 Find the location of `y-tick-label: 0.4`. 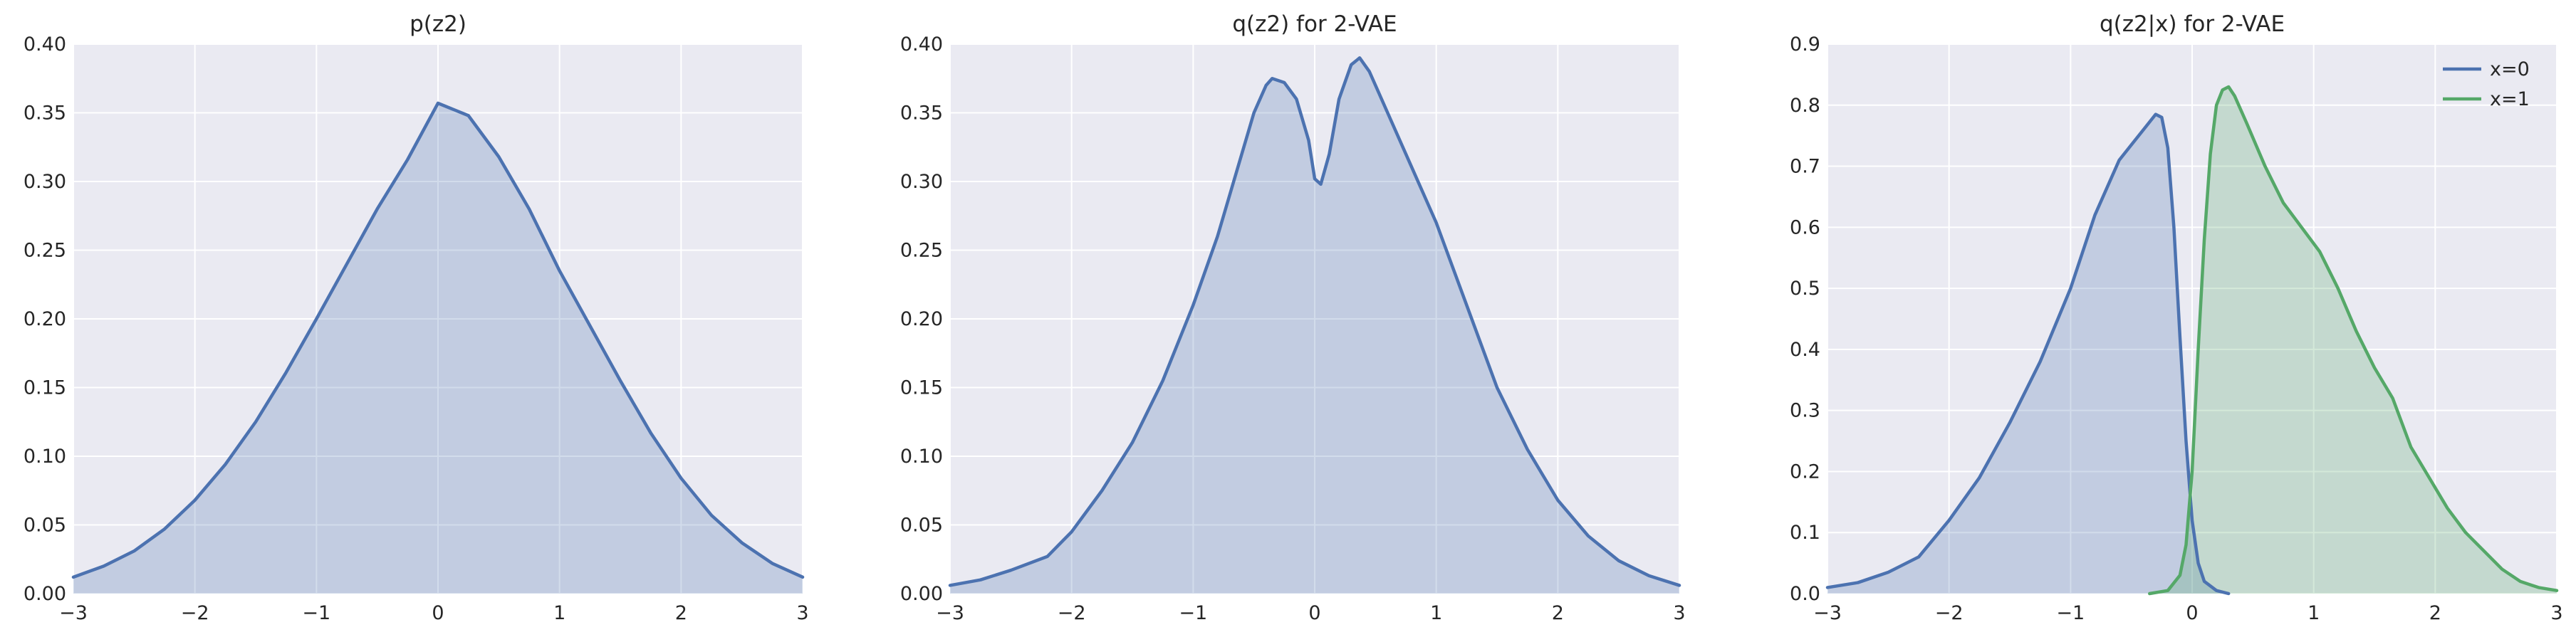

y-tick-label: 0.4 is located at coordinates (1805, 350).